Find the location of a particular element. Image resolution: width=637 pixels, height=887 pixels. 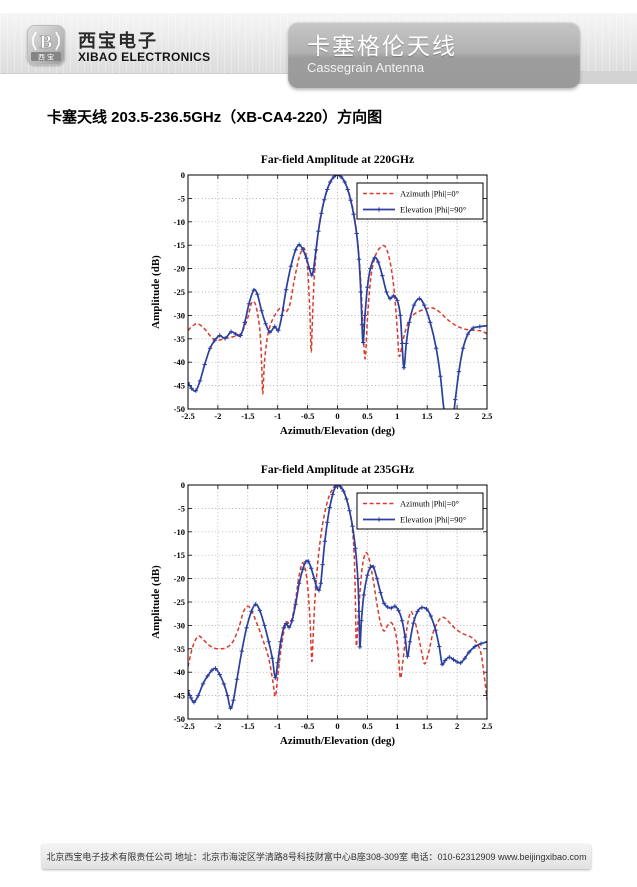

chart-title: Far-field Amplitude at 235GHz is located at coordinates (337, 470).